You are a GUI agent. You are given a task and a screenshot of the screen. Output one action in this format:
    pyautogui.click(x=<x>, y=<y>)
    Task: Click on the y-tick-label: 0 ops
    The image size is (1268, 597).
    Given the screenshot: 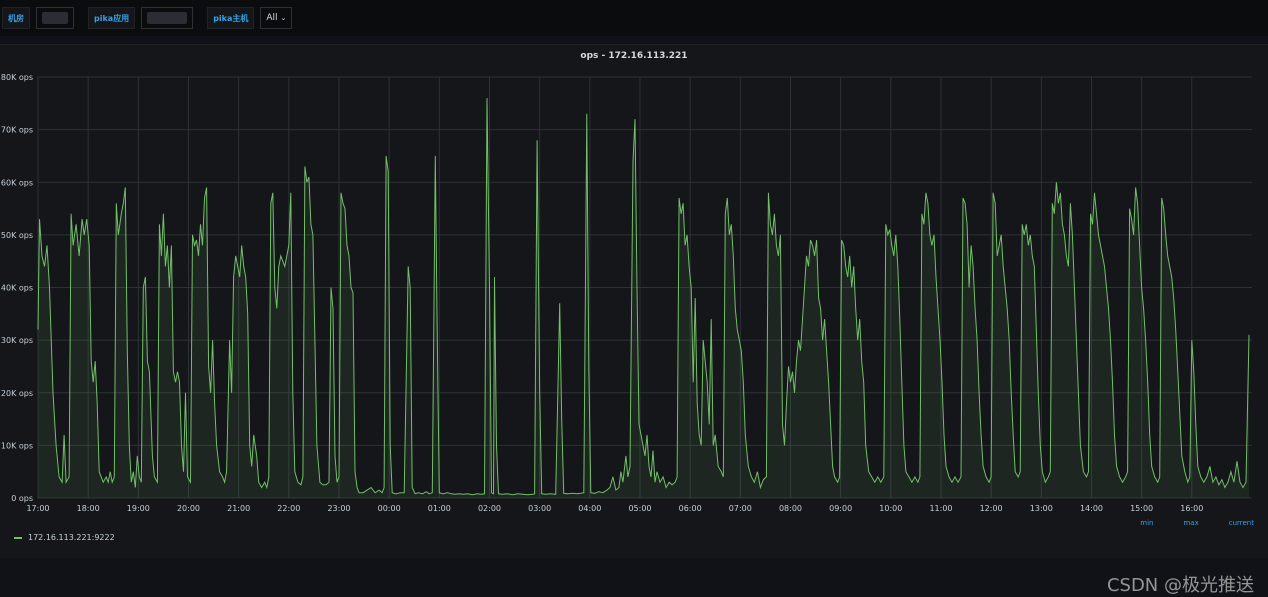 What is the action you would take?
    pyautogui.click(x=22, y=498)
    